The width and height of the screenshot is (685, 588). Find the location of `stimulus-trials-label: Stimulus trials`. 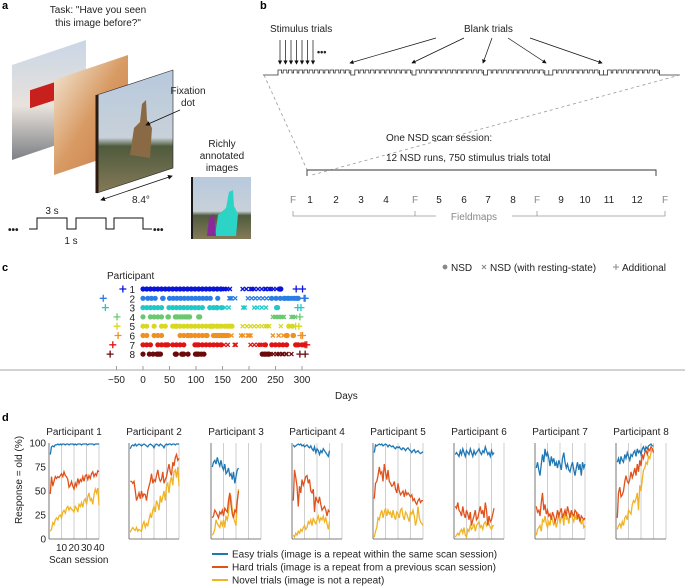

stimulus-trials-label: Stimulus trials is located at coordinates (301, 29).